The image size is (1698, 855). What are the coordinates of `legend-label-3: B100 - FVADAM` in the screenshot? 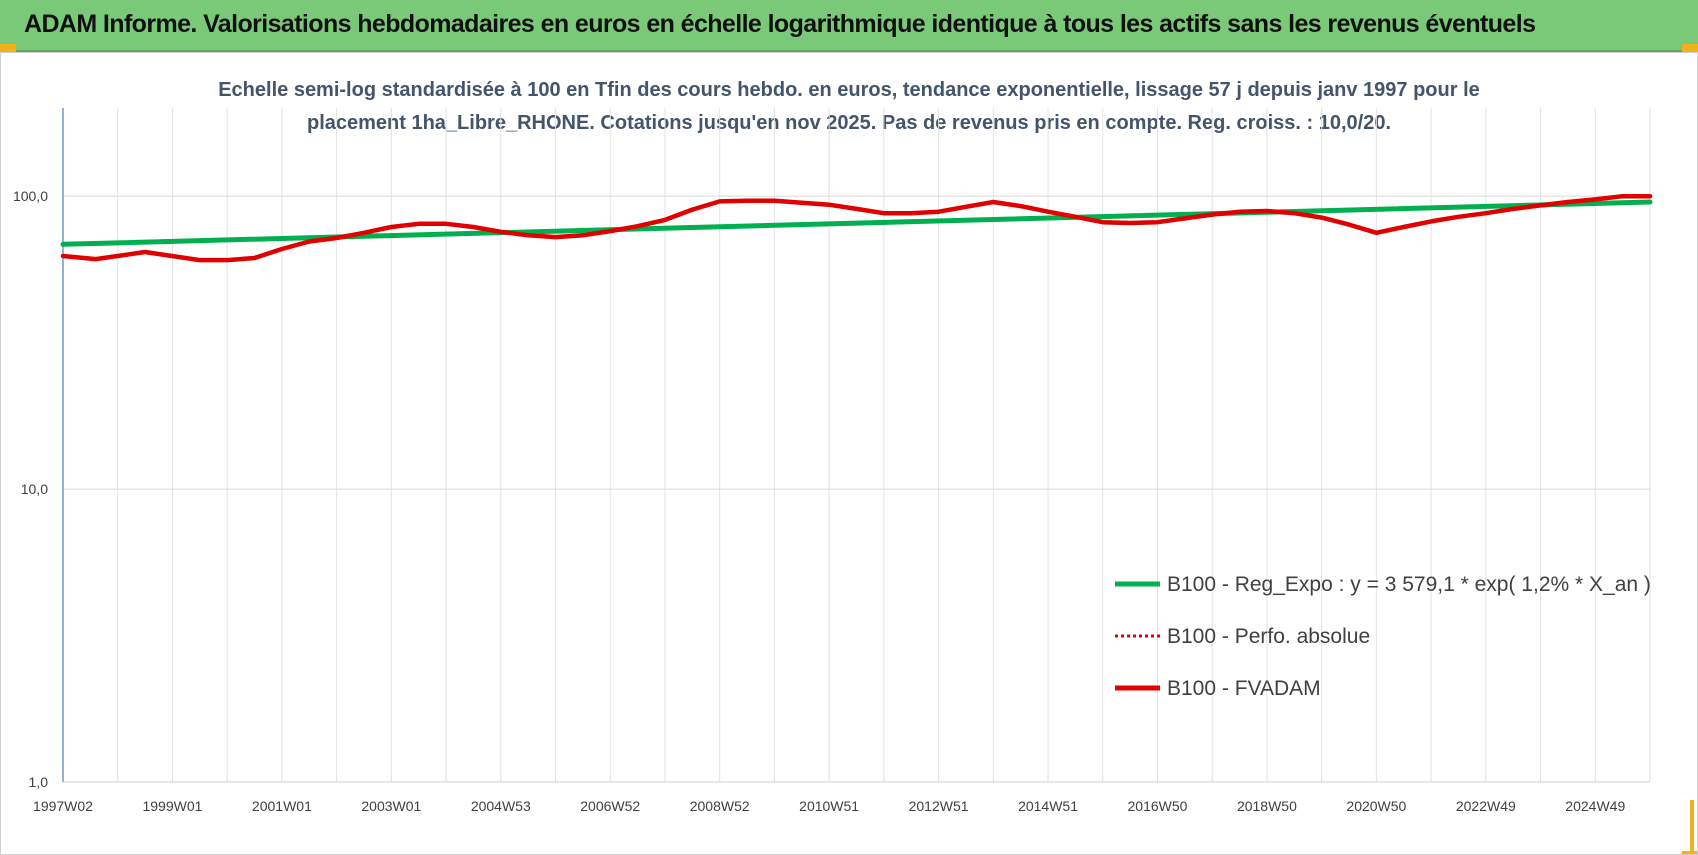 It's located at (1244, 688).